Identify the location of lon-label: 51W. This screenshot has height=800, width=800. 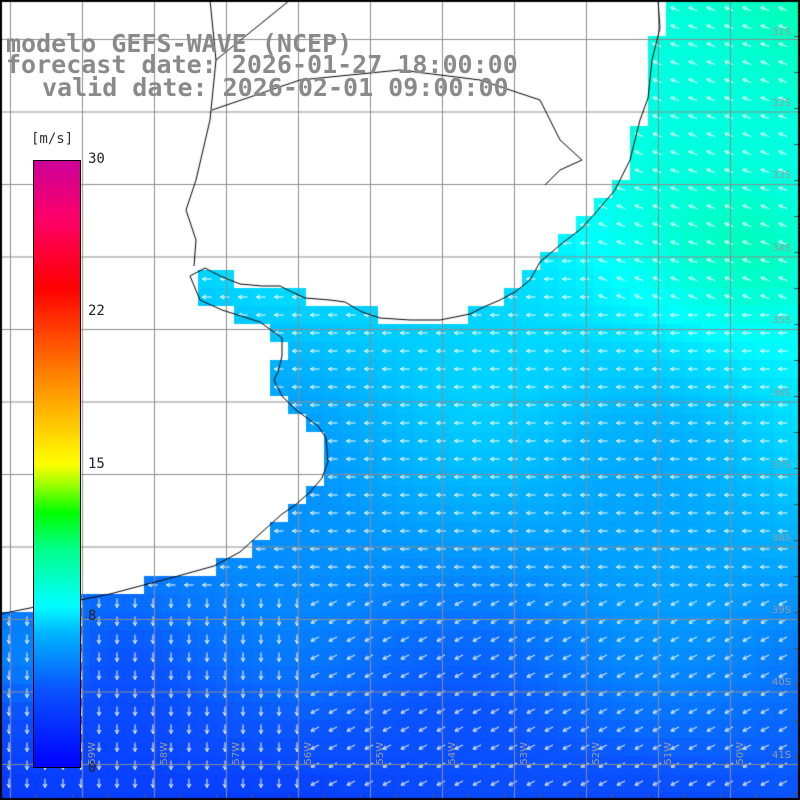
(668, 753).